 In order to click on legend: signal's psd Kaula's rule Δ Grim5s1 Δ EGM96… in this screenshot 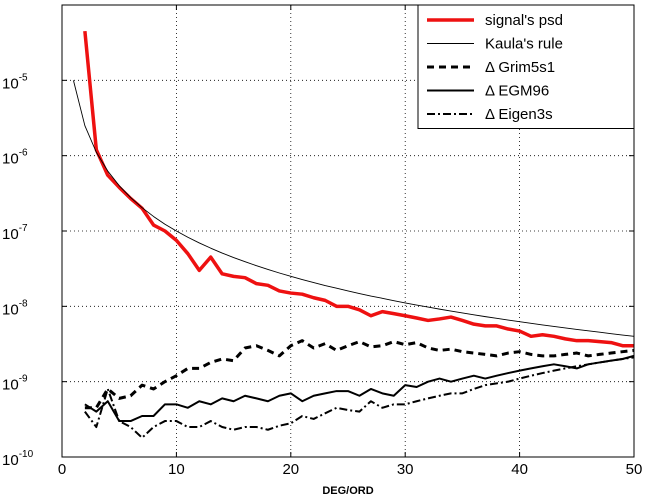, I will do `click(526, 66)`.